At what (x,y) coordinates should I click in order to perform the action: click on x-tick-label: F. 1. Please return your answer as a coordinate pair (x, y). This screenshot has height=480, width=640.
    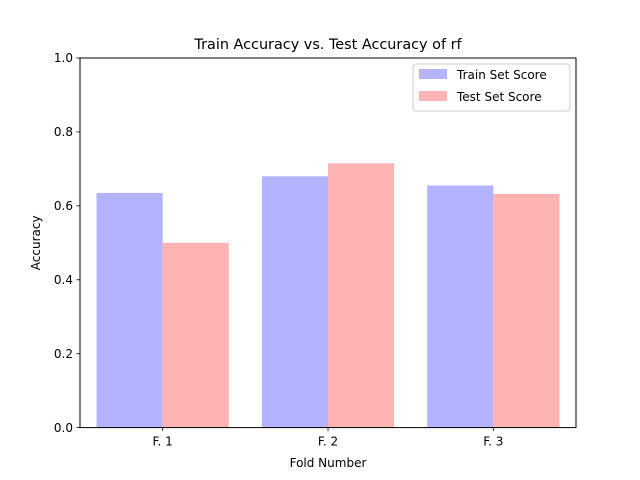
    Looking at the image, I should click on (163, 442).